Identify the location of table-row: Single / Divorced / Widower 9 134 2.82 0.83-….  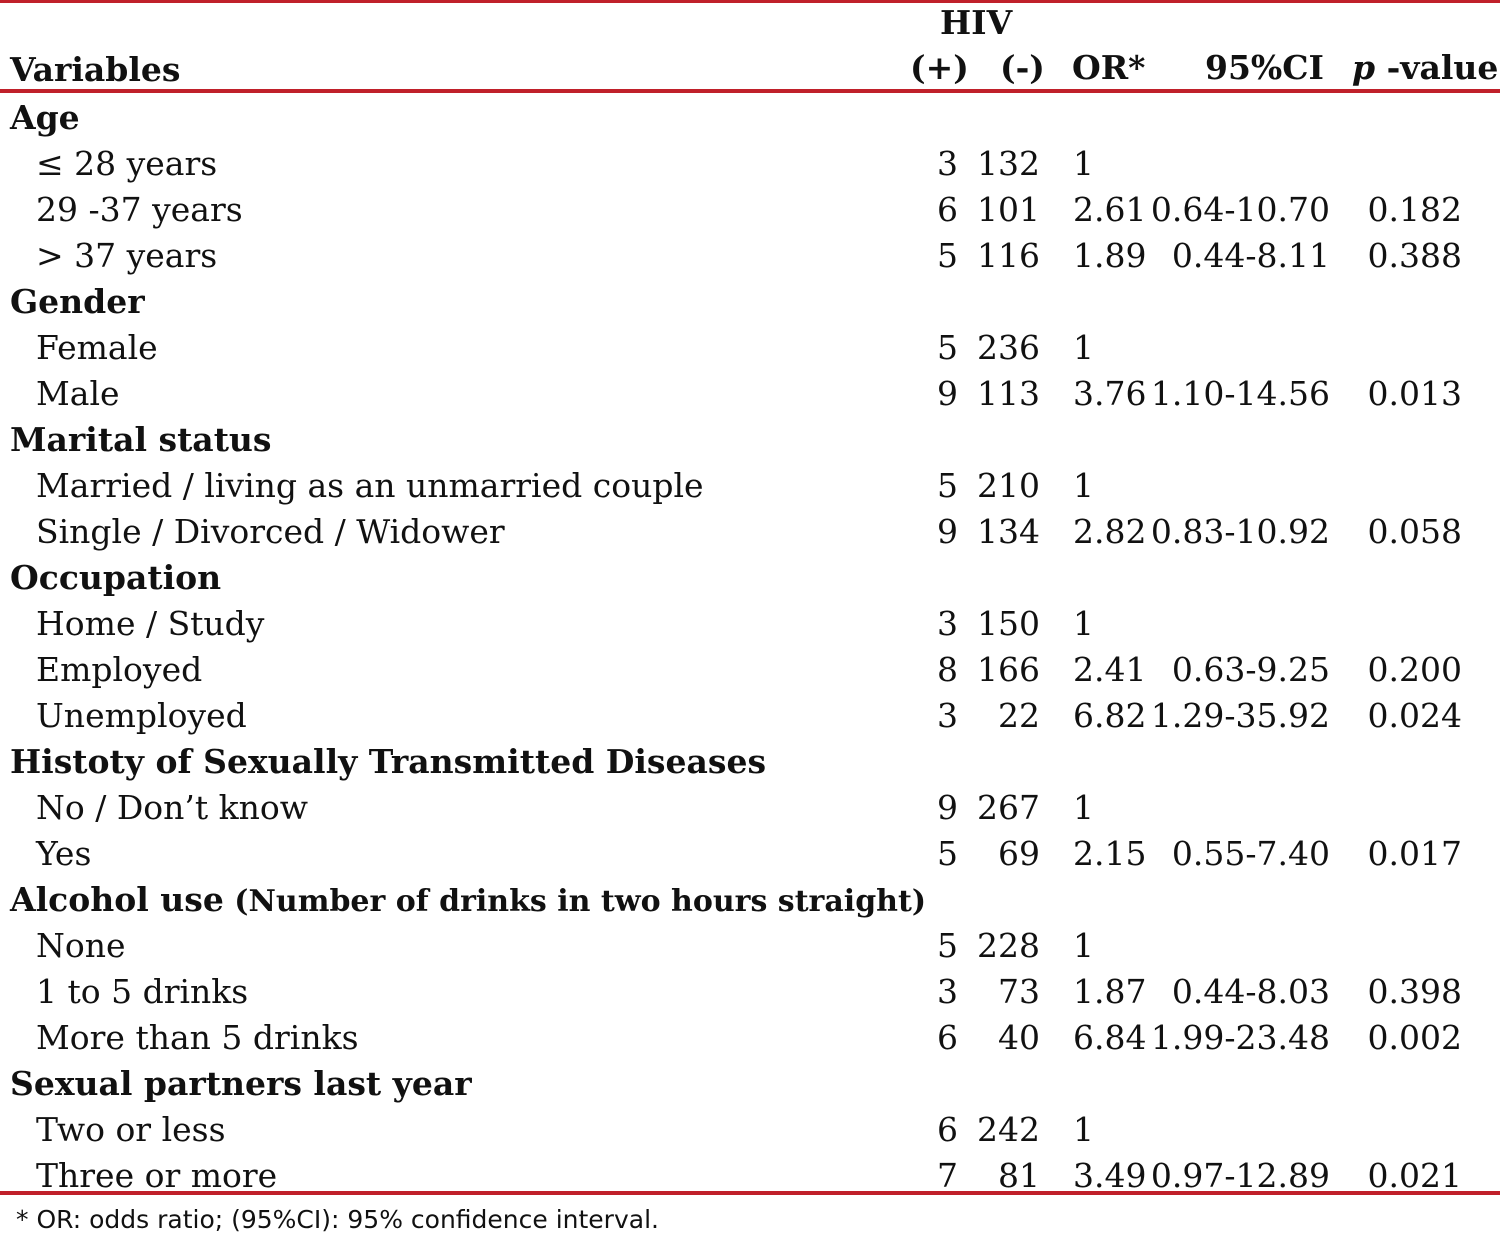
(750, 532).